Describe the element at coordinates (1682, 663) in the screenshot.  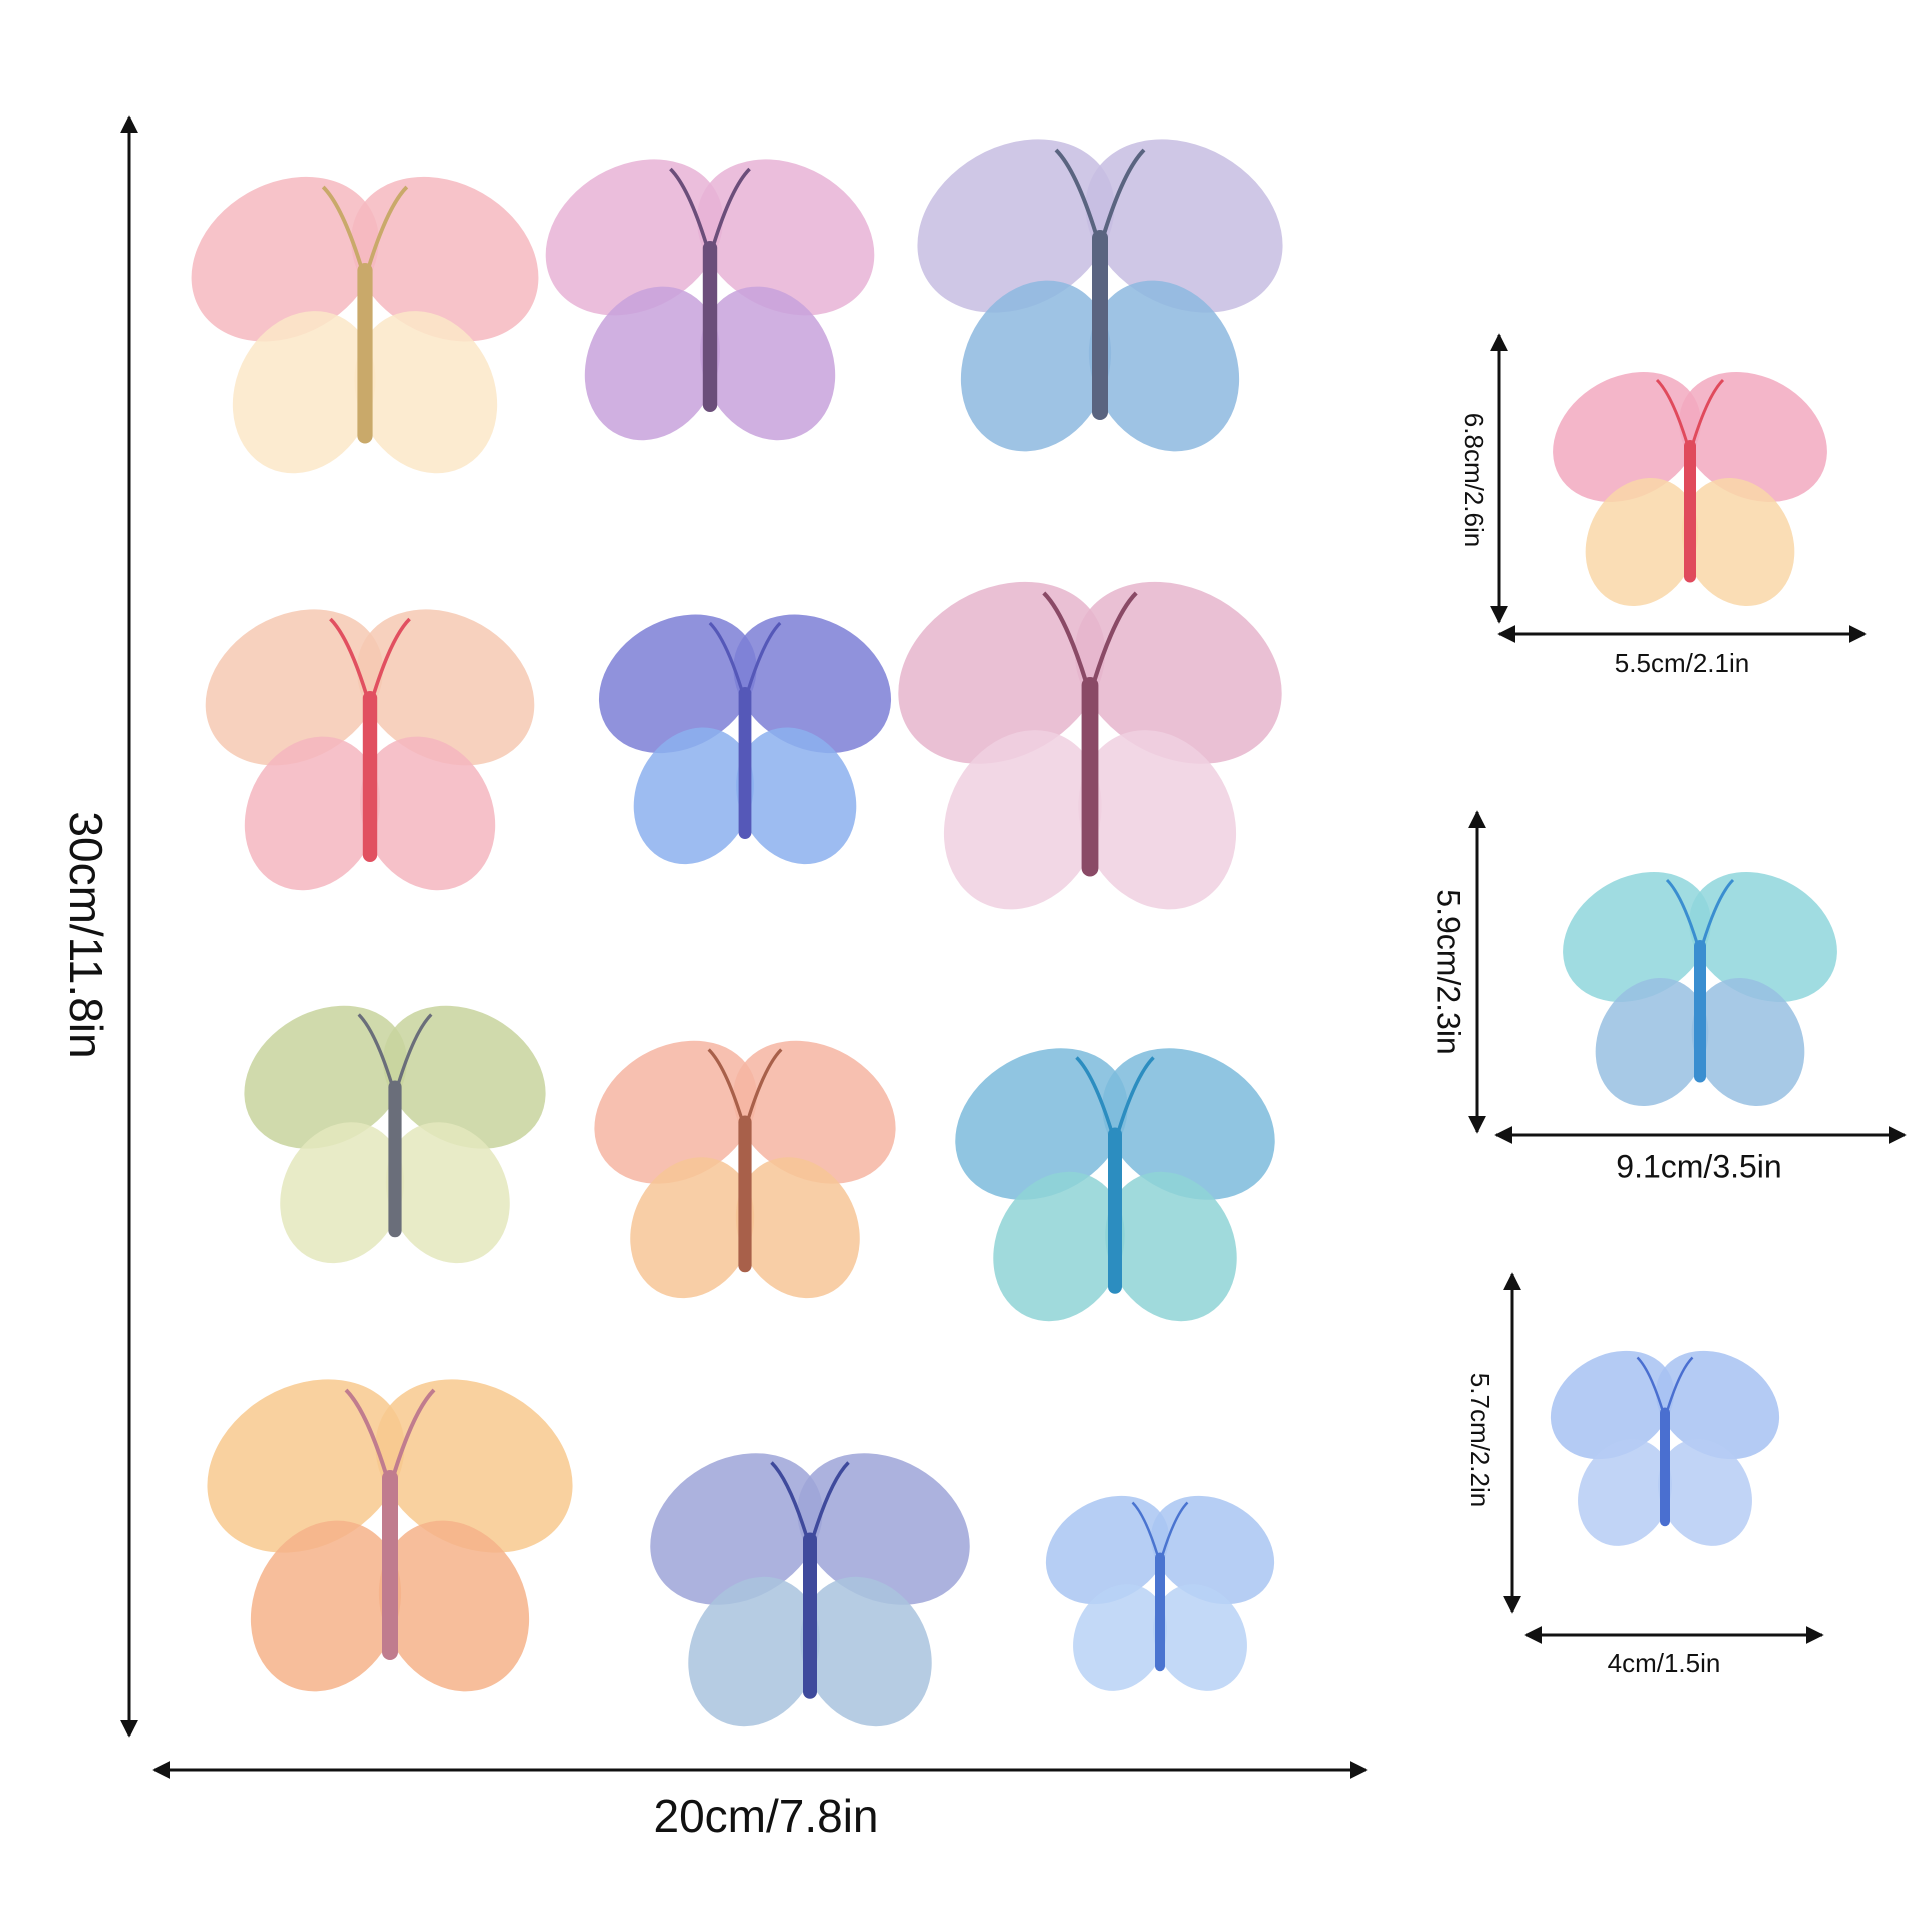
I see `dimension-label: 5.5cm/2.1in` at that location.